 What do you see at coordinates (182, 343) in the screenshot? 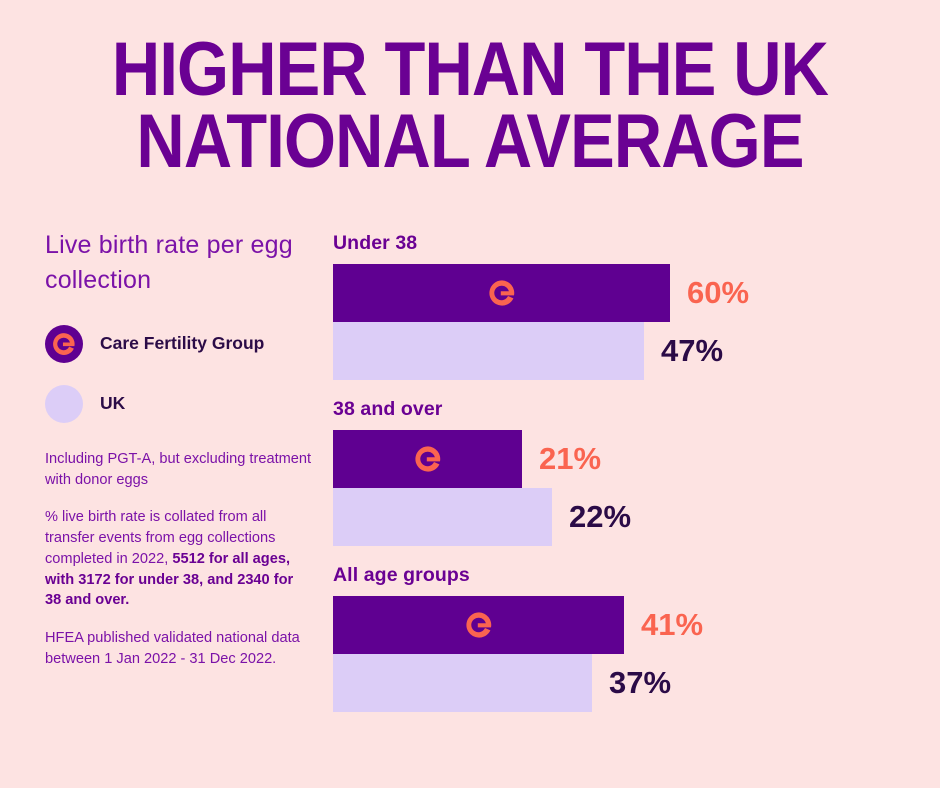
I see `legend-label-care-fertility-group: Care Fertility Group` at bounding box center [182, 343].